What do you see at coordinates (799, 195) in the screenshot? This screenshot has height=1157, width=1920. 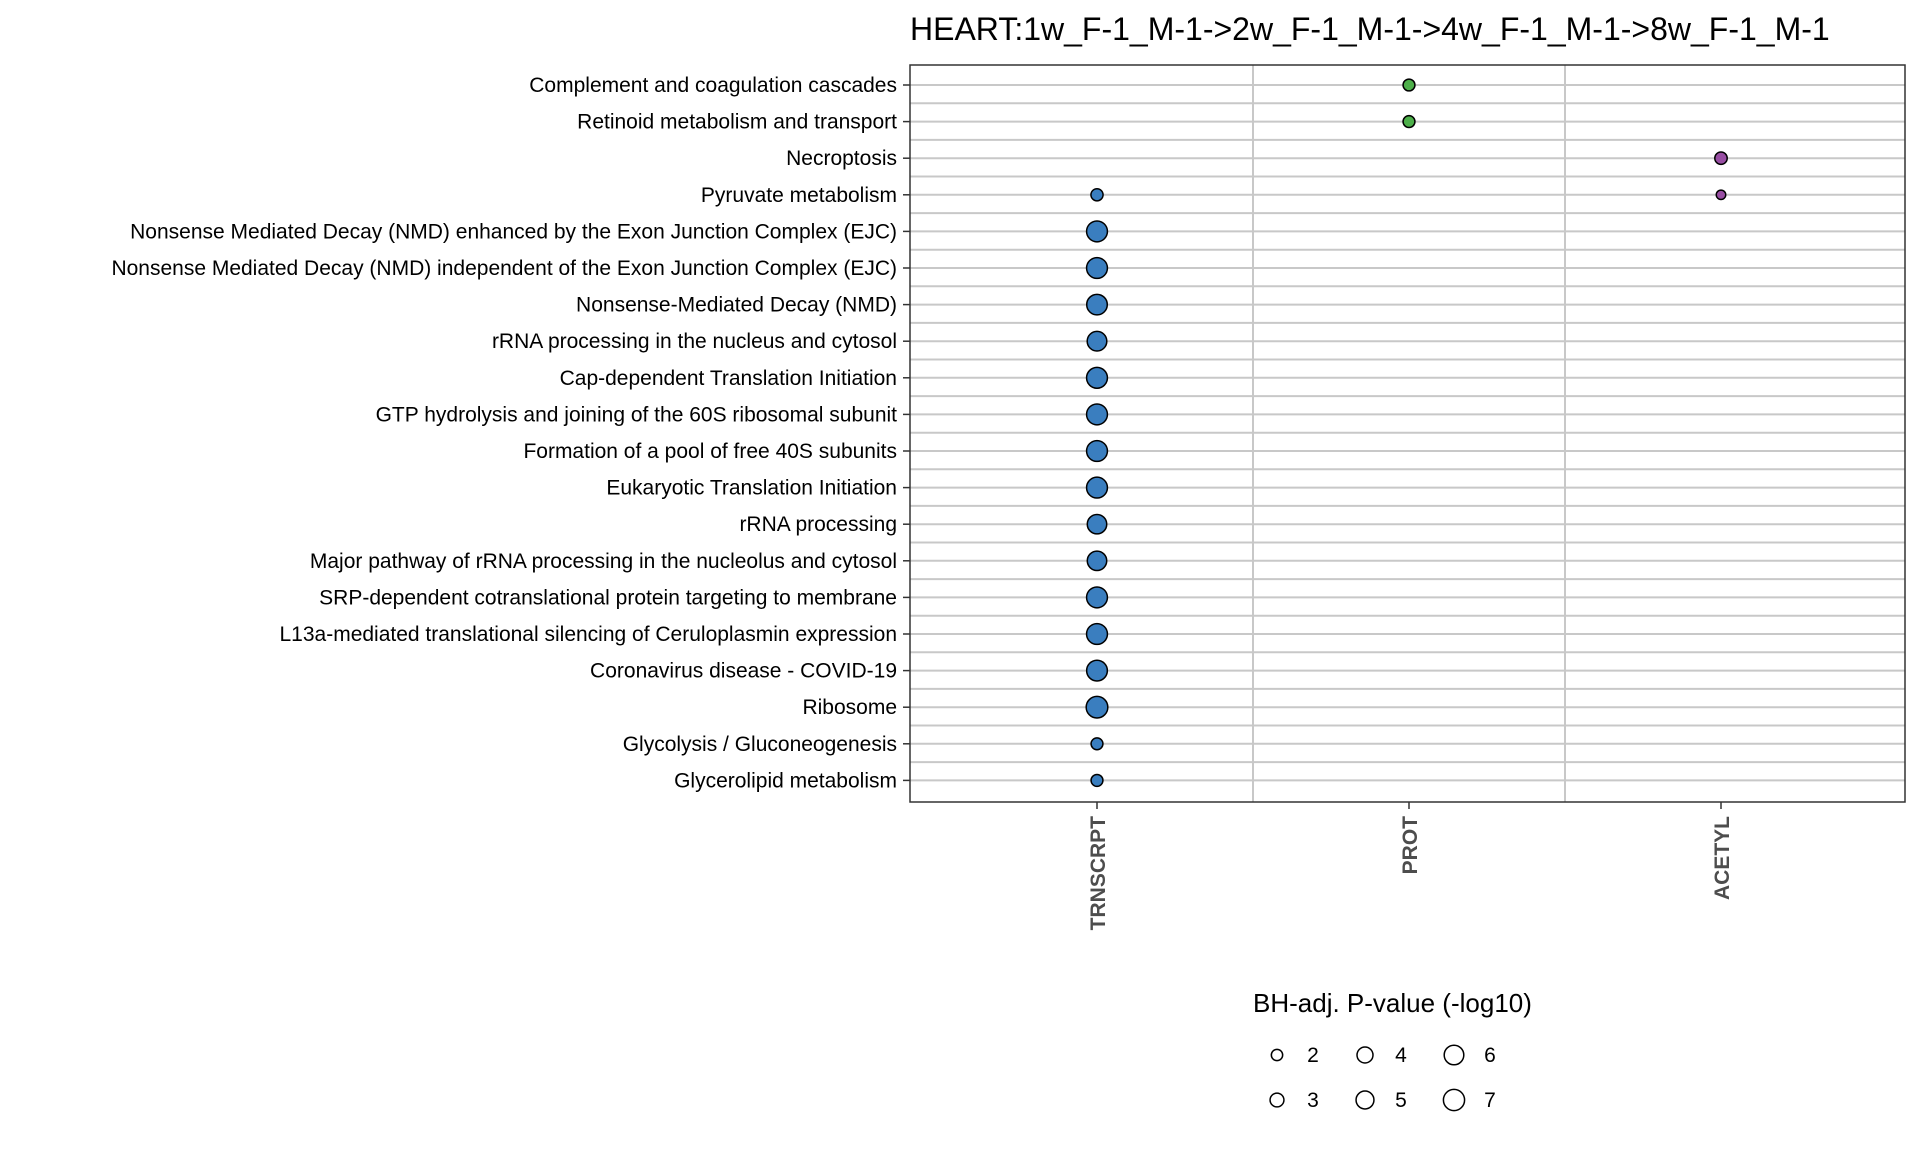 I see `y-tick-label: Pyruvate metabolism` at bounding box center [799, 195].